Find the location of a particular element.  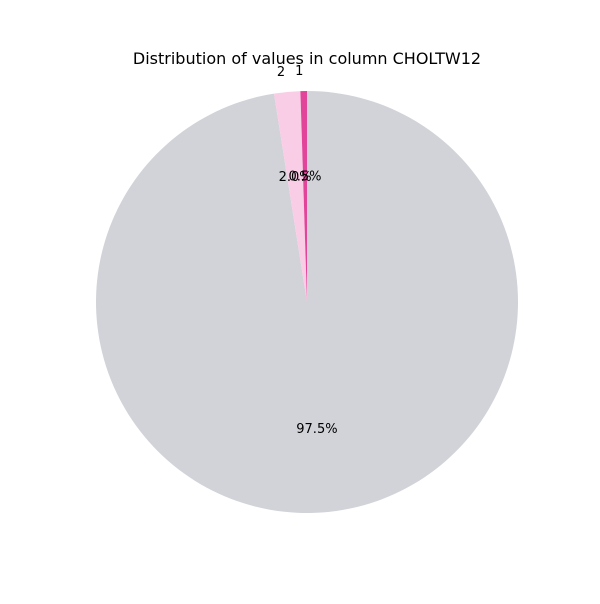

pie-labels: 97.5% 2.0% 2 0.5% 1 is located at coordinates (307, 250).